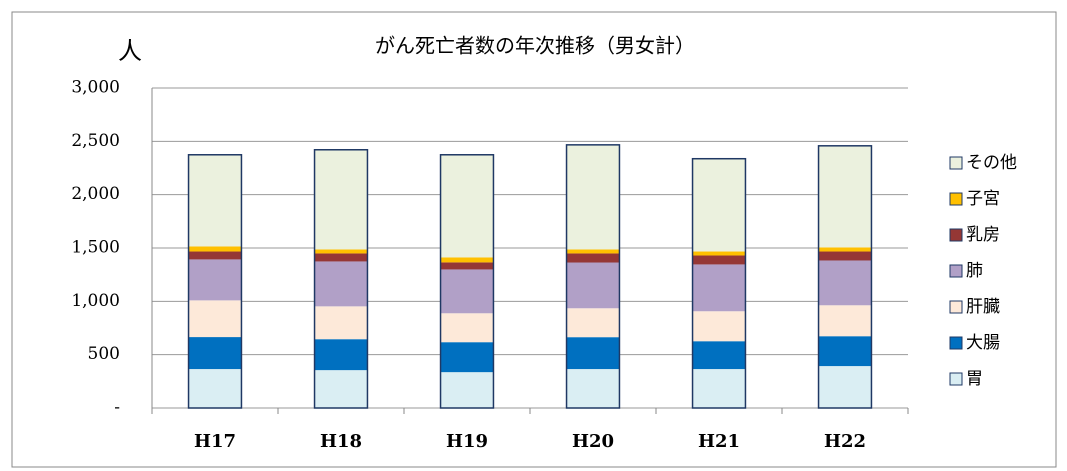 This screenshot has height=471, width=1067. Describe the element at coordinates (983, 235) in the screenshot. I see `legend-label: 乳房` at that location.